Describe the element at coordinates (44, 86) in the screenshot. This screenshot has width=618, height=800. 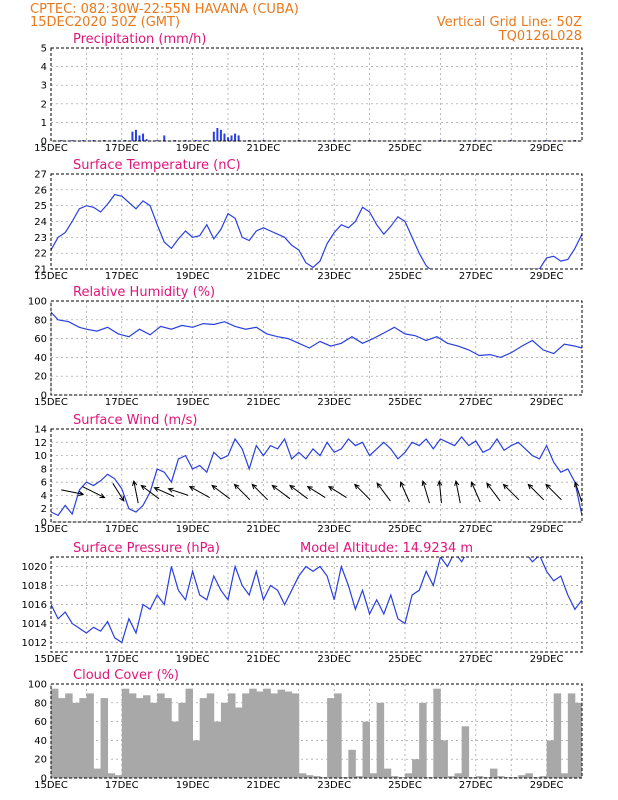
I see `y-tick-label: 3` at that location.